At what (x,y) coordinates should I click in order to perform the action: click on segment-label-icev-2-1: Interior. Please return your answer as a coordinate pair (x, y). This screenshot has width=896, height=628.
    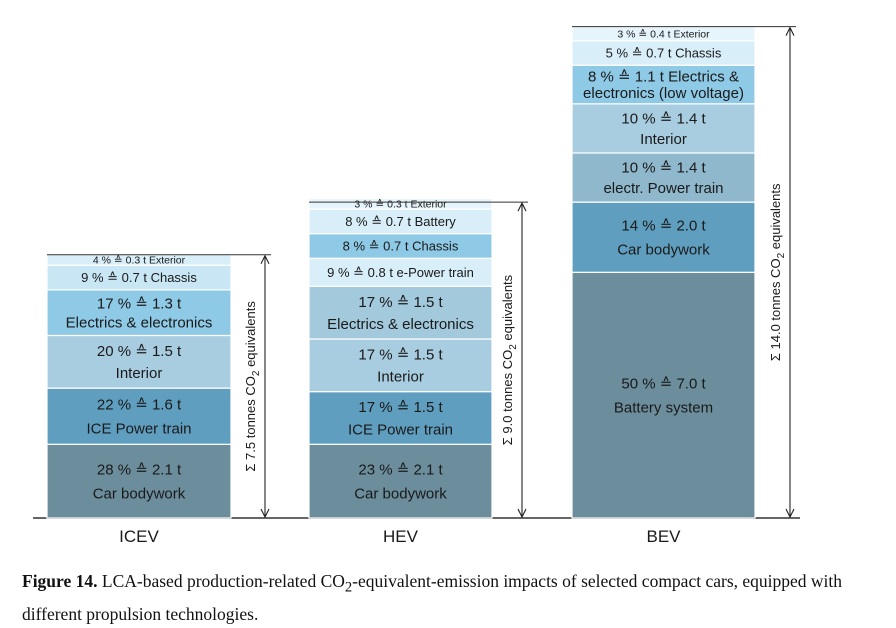
    Looking at the image, I should click on (139, 373).